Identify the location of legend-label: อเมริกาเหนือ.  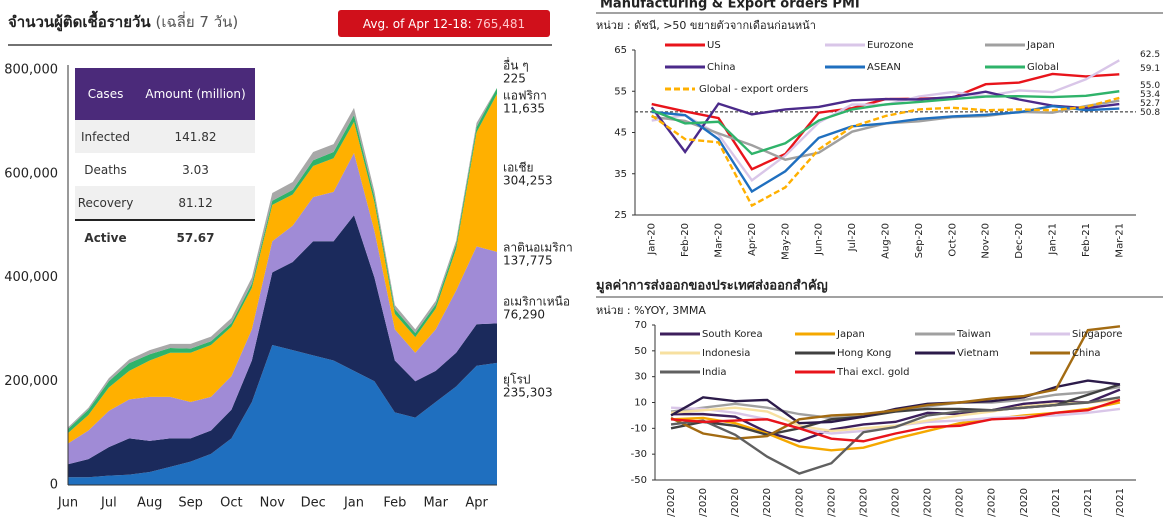
(536, 302).